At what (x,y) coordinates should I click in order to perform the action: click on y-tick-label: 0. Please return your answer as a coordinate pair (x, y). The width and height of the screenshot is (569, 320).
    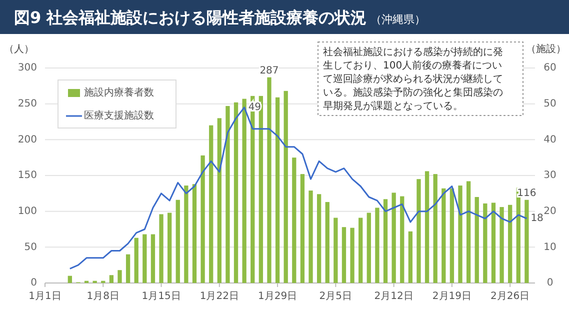
    Looking at the image, I should click on (33, 283).